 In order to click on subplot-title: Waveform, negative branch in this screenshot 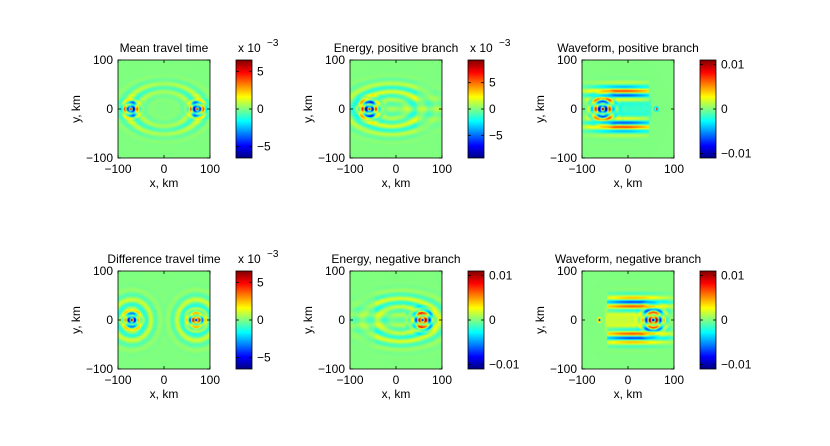, I will do `click(628, 259)`.